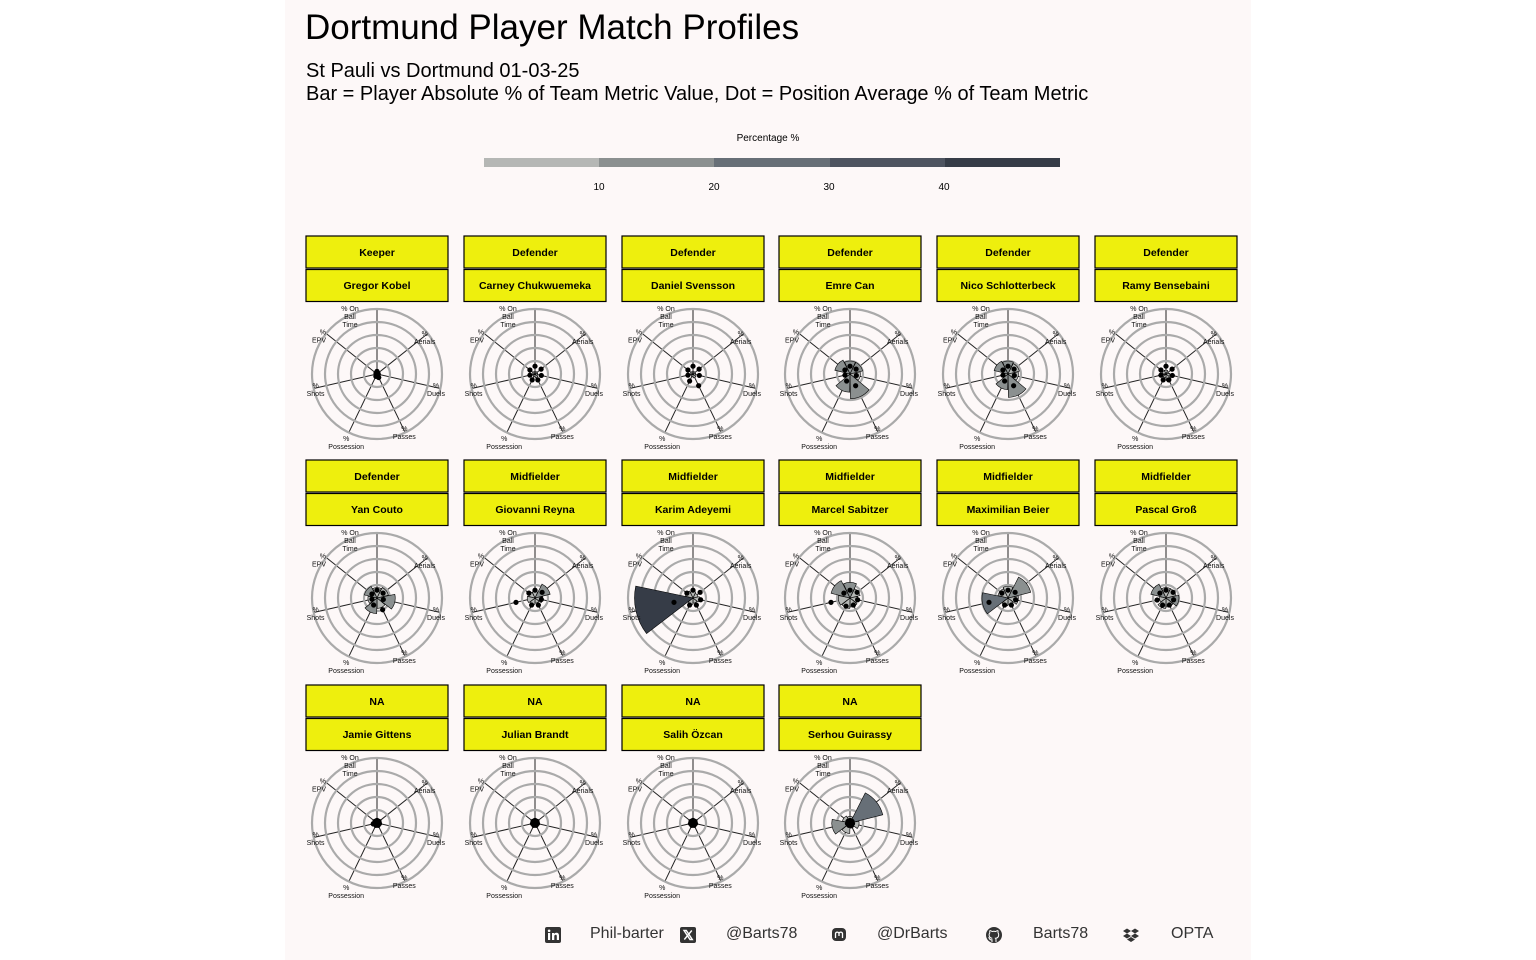 The height and width of the screenshot is (960, 1536). I want to click on strip-position-label: Midfielder, so click(693, 477).